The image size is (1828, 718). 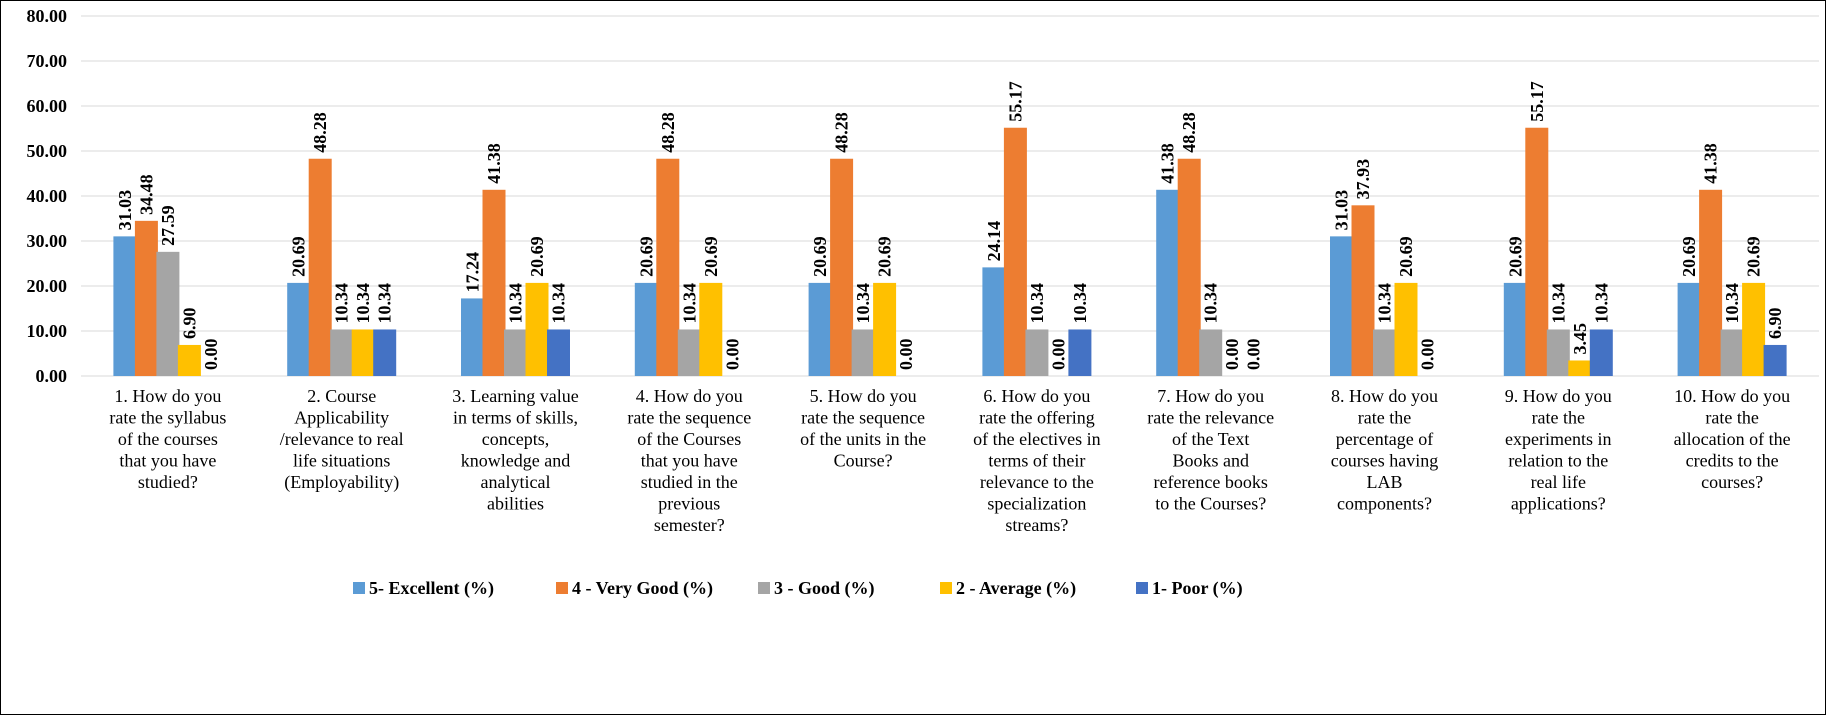 What do you see at coordinates (689, 418) in the screenshot?
I see `category-label-line: rate the sequence` at bounding box center [689, 418].